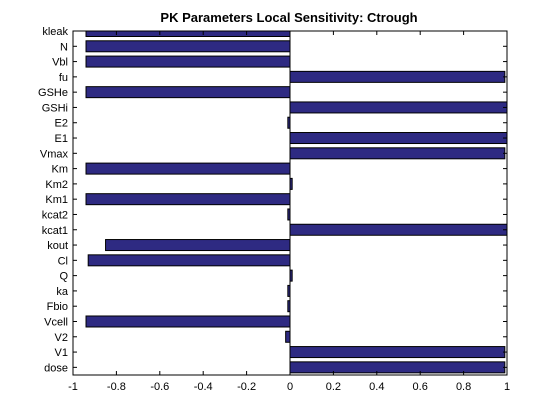 Image resolution: width=560 pixels, height=420 pixels. What do you see at coordinates (55, 108) in the screenshot?
I see `y-tick-label: GSHi` at bounding box center [55, 108].